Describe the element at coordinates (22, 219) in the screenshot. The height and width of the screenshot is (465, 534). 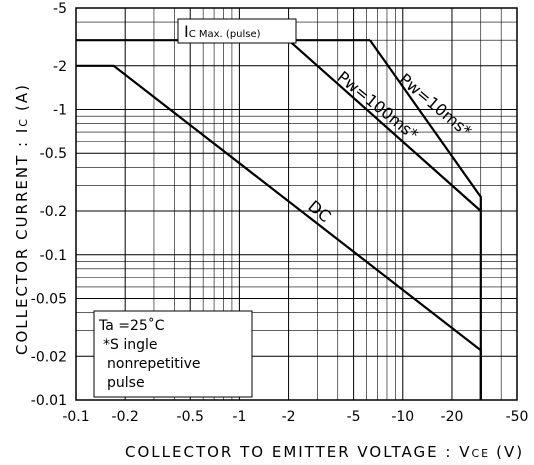
I see `y-axis-title: COLLECTOR CURRENT : IC(A)` at that location.